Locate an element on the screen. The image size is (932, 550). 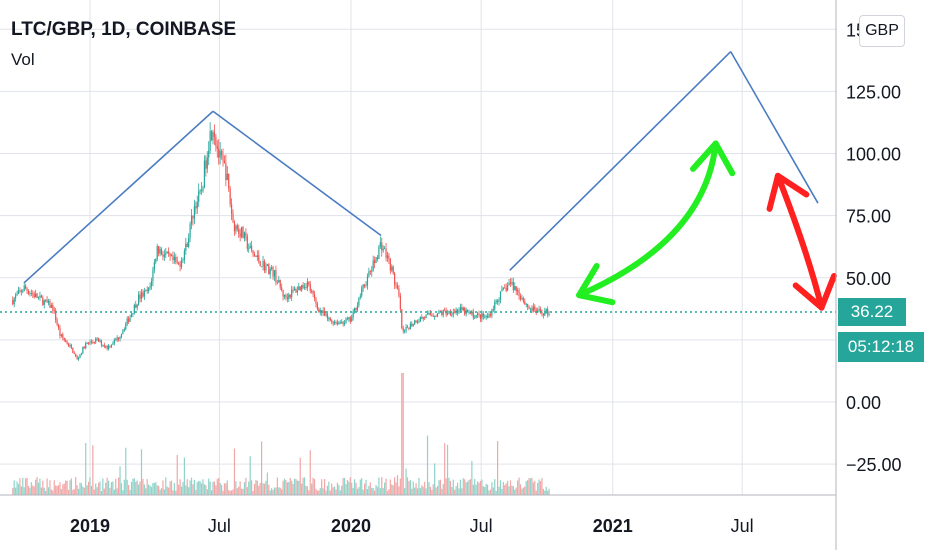
currency-button: GBP is located at coordinates (882, 31).